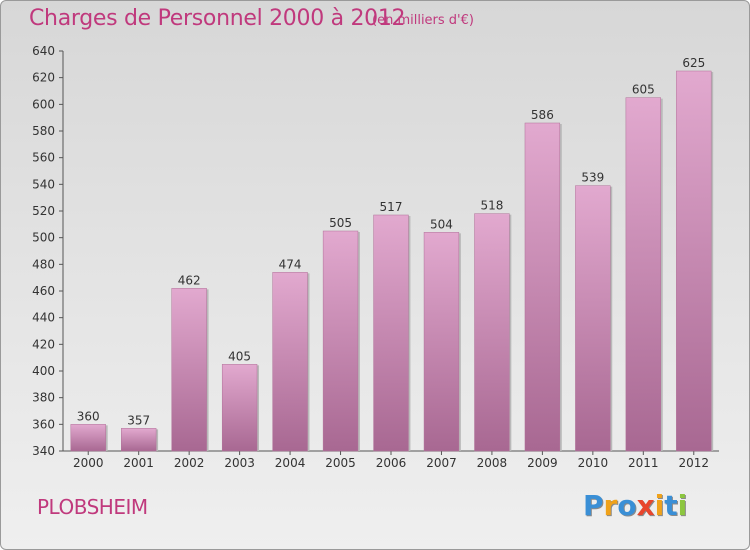 The image size is (750, 550). I want to click on x-tick-label: 2012, so click(693, 463).